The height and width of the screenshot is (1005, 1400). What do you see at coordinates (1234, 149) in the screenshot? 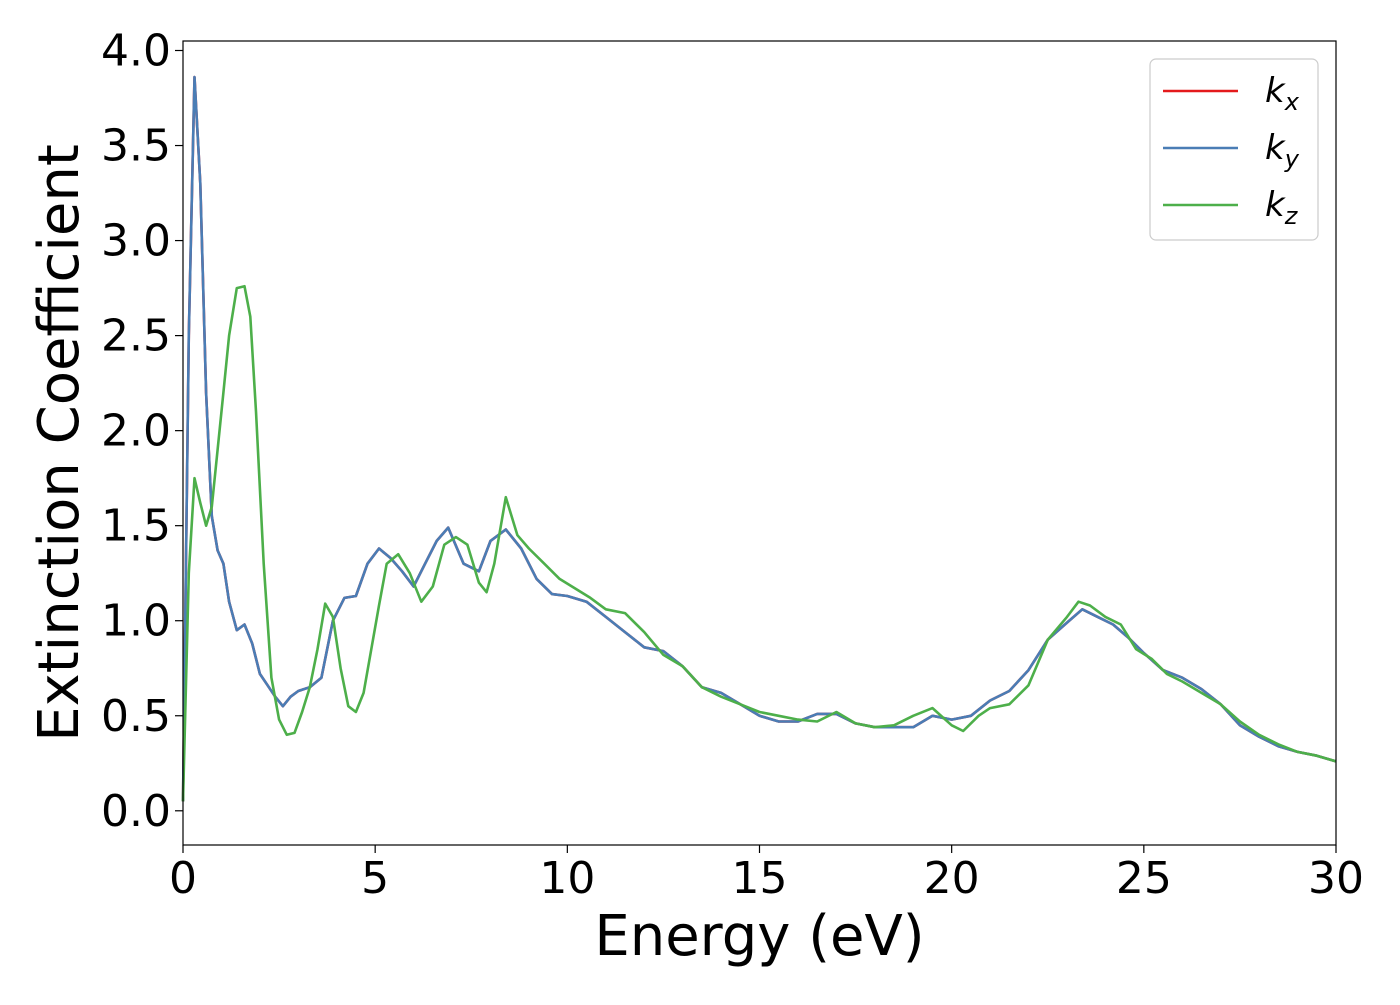
I see `legend-box` at bounding box center [1234, 149].